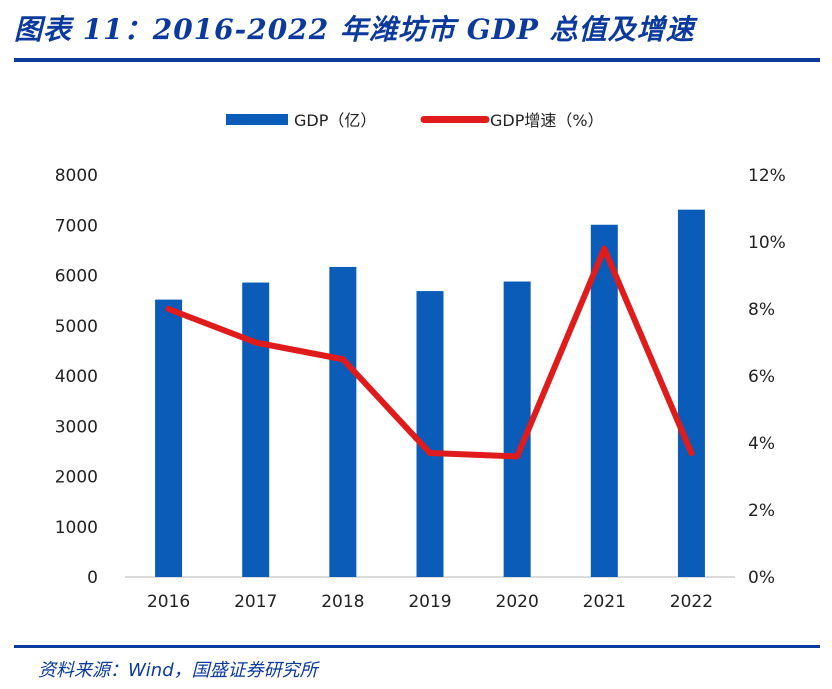 Image resolution: width=832 pixels, height=689 pixels. What do you see at coordinates (761, 310) in the screenshot?
I see `y-right-tick-label: 8%` at bounding box center [761, 310].